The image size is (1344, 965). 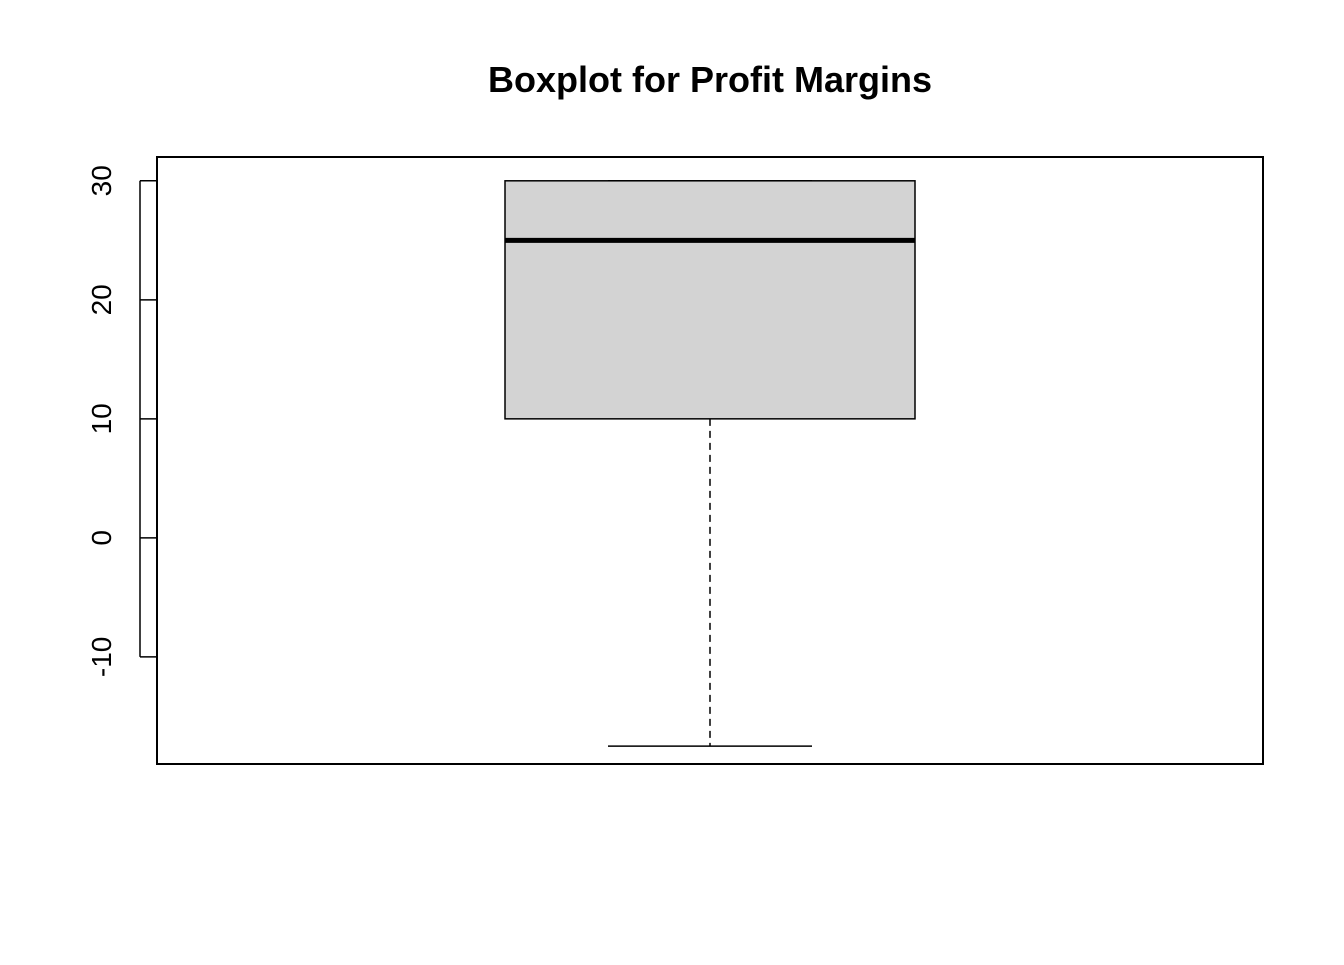 I want to click on chart-title: Boxplot for Profit Margins, so click(x=710, y=79).